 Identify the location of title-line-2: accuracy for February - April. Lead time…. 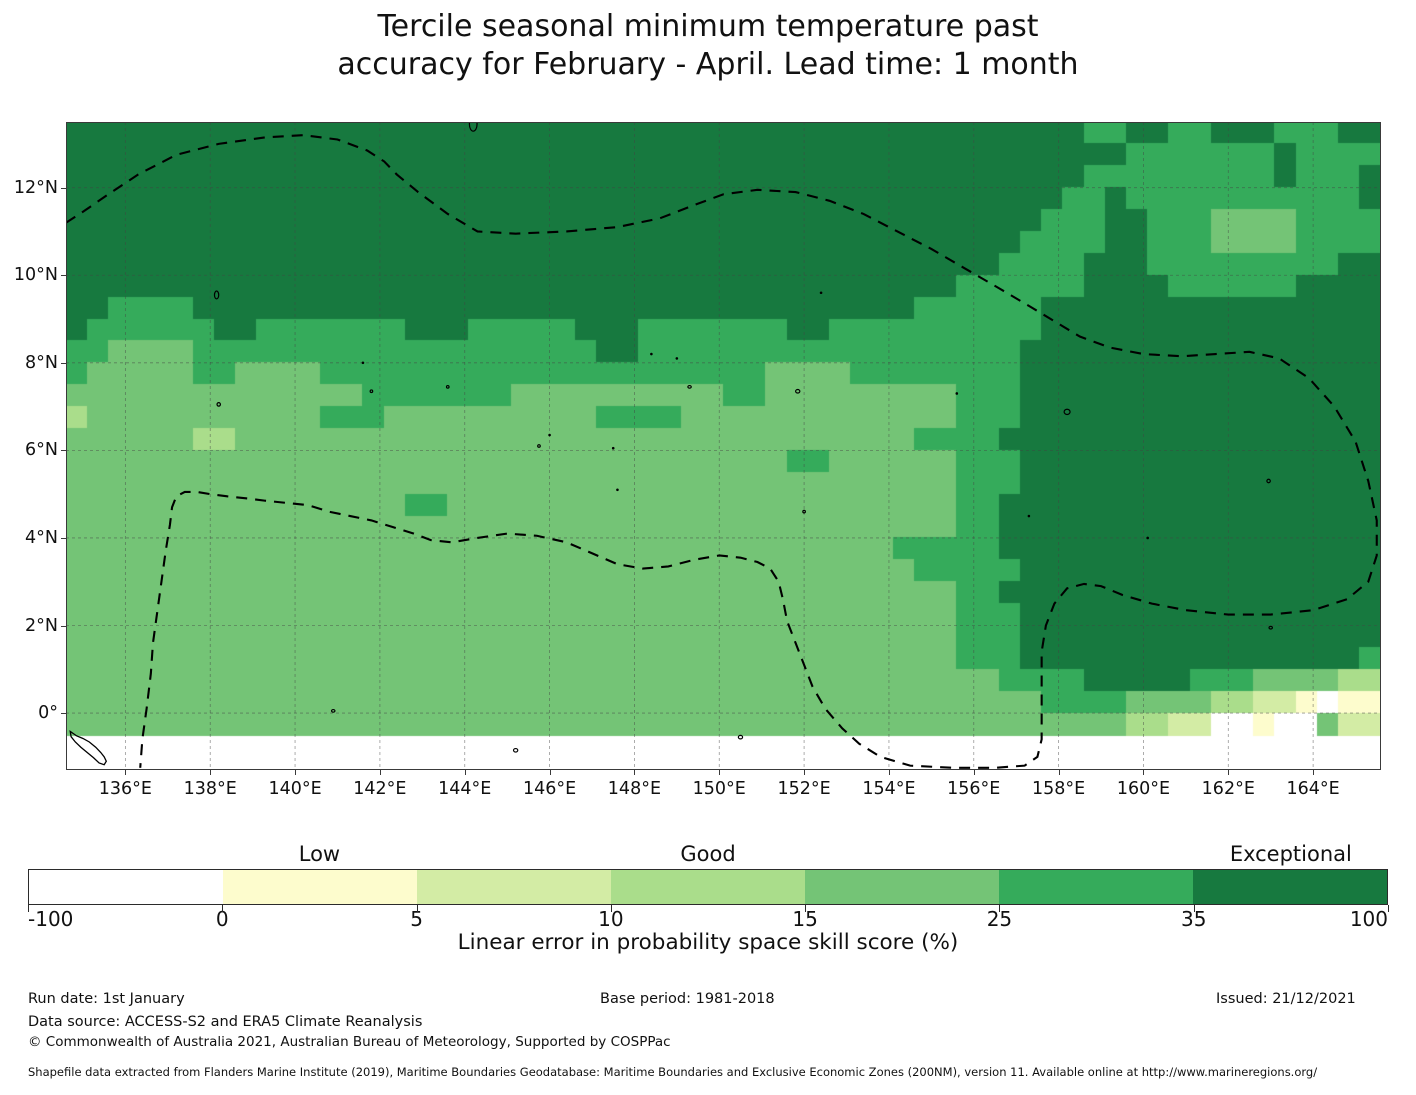
(708, 65).